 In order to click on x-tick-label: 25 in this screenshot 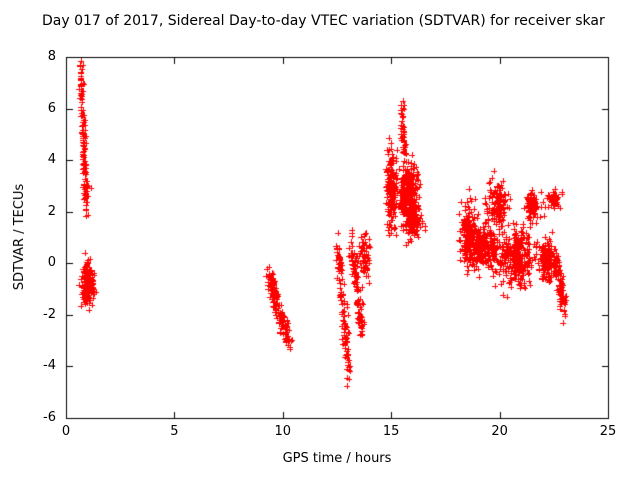, I will do `click(608, 431)`.